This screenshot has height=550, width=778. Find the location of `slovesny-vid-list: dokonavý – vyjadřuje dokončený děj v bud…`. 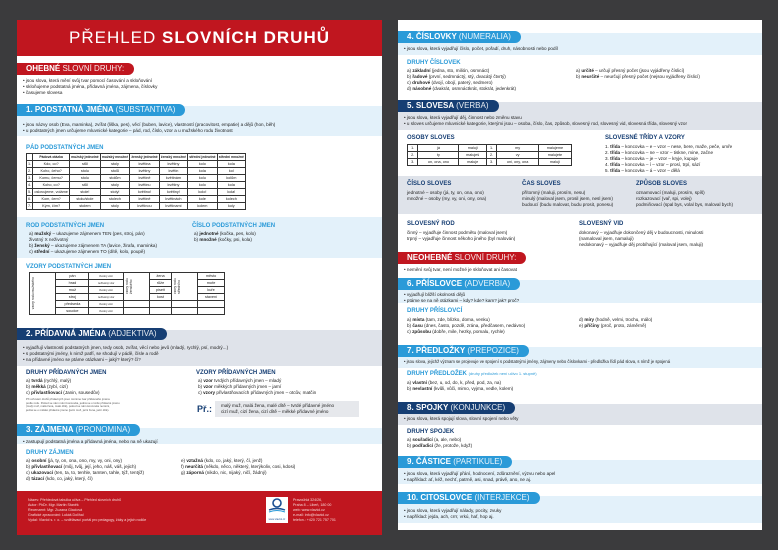

slovesny-vid-list: dokonavý – vyjadřuje dokončený děj v bud… is located at coordinates (641, 239).